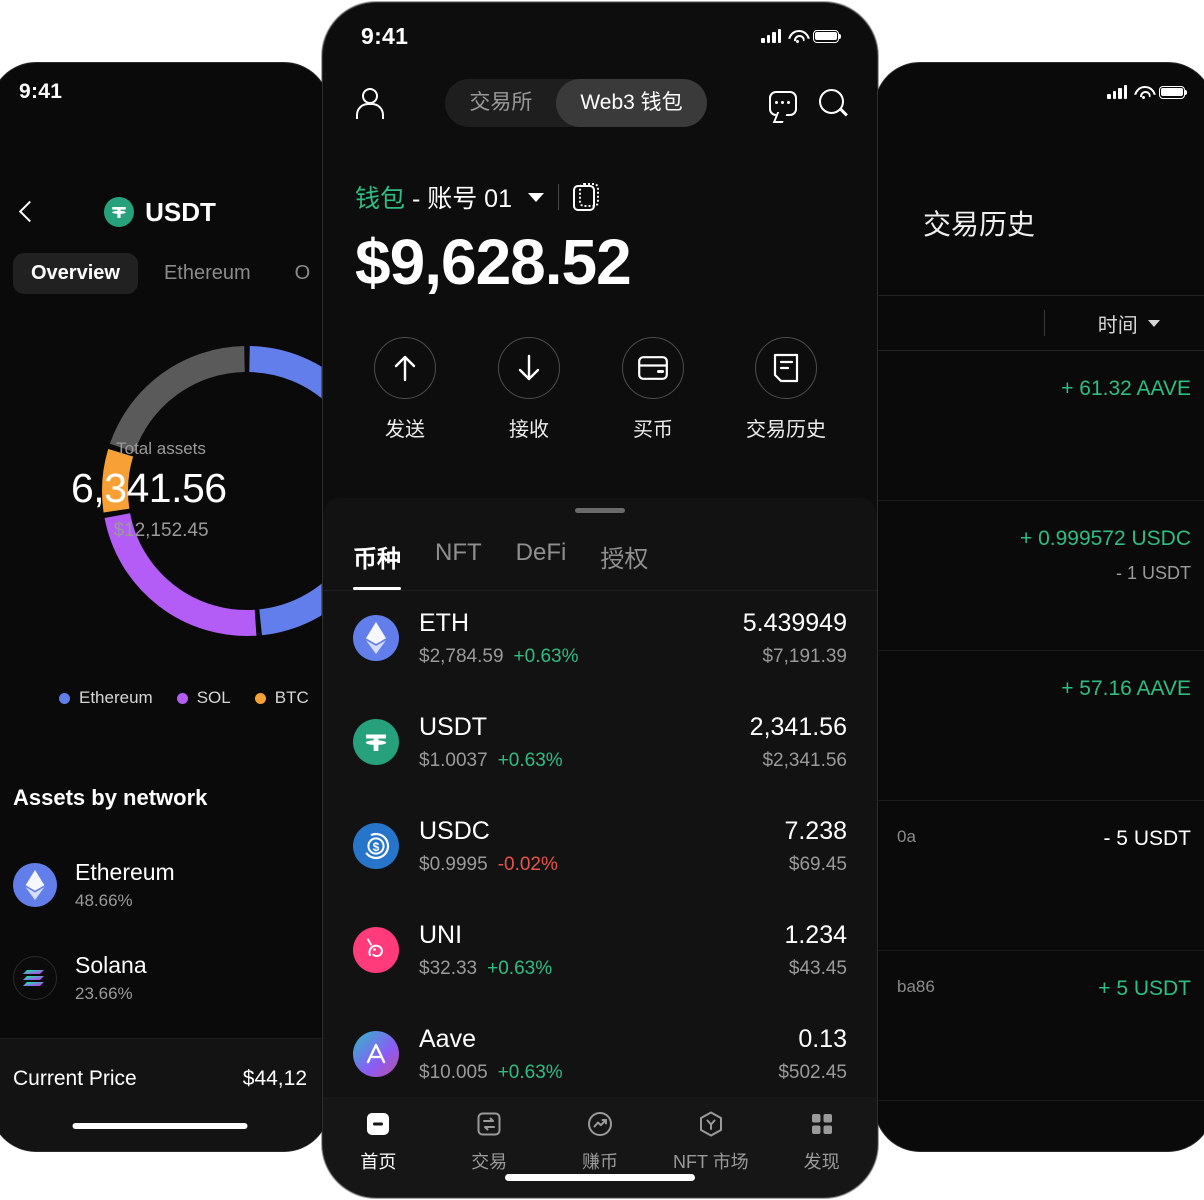 This screenshot has height=1200, width=1204. Describe the element at coordinates (489, 1124) in the screenshot. I see `trade-icon` at that location.